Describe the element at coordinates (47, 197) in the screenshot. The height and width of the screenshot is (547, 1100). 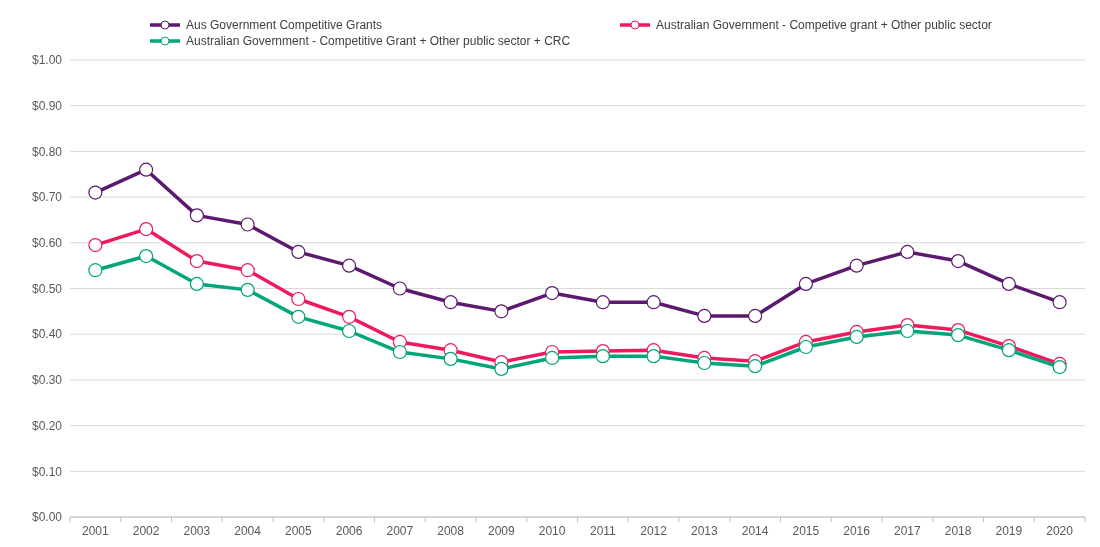
I see `y-tick-label: $0.70` at that location.